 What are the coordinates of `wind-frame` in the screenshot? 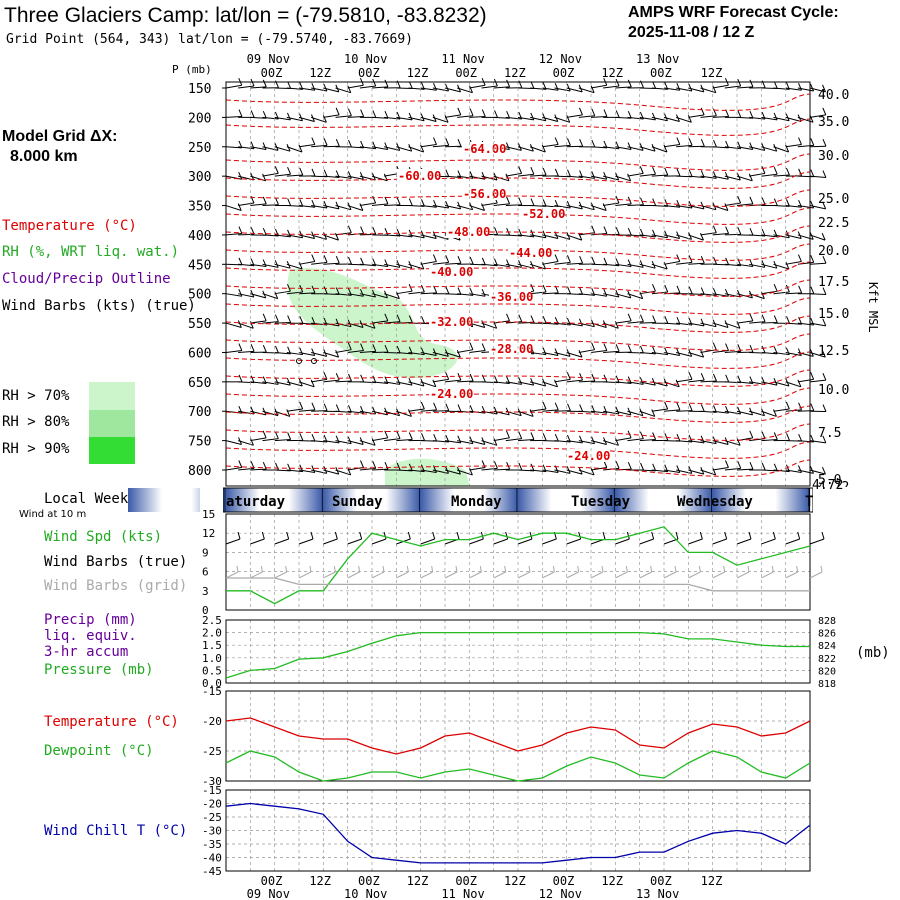 It's located at (518, 562).